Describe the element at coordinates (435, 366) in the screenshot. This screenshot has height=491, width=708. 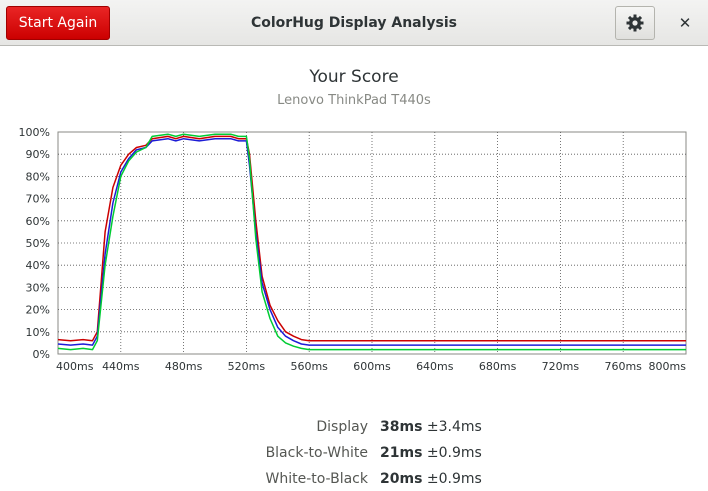
I see `x-tick-label: 640ms` at that location.